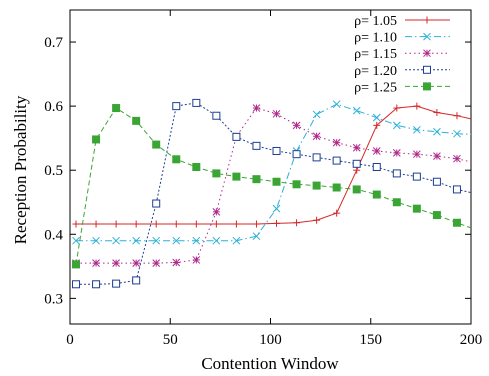 The width and height of the screenshot is (489, 376). I want to click on x-tick-label: 150, so click(371, 340).